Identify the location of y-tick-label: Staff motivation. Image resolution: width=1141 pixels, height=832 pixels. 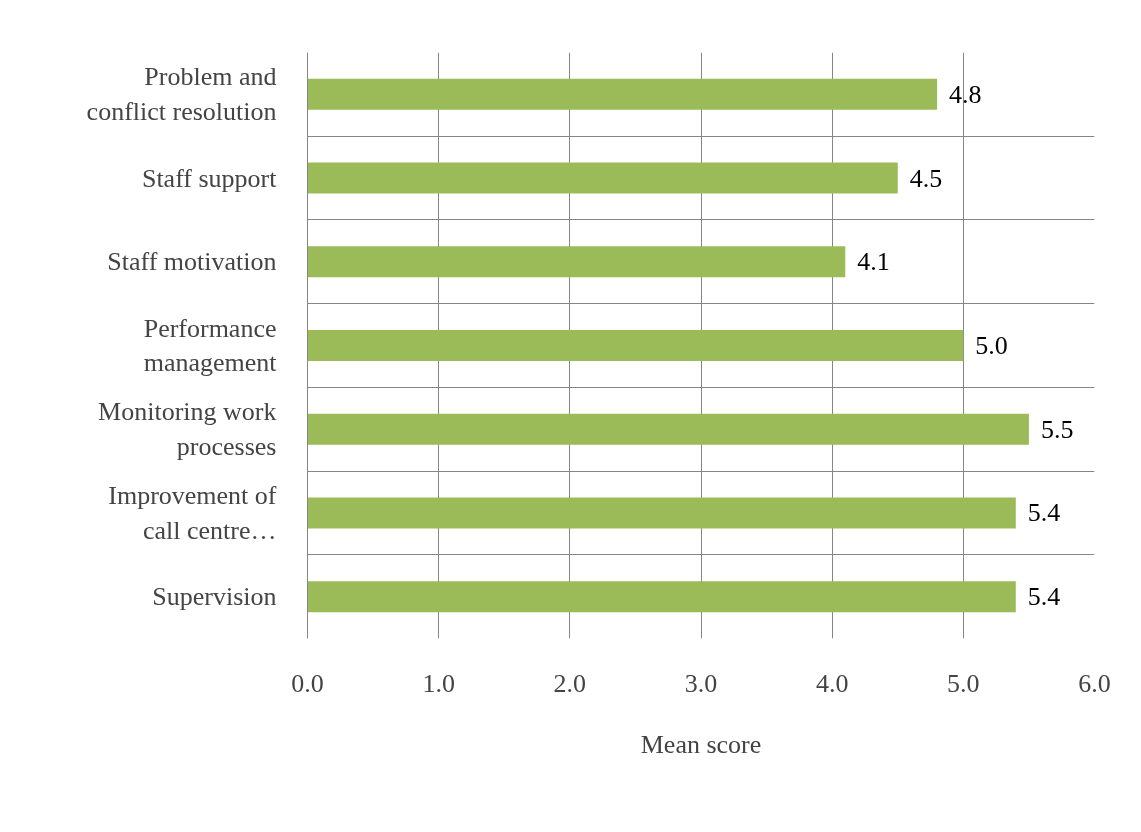
(192, 262).